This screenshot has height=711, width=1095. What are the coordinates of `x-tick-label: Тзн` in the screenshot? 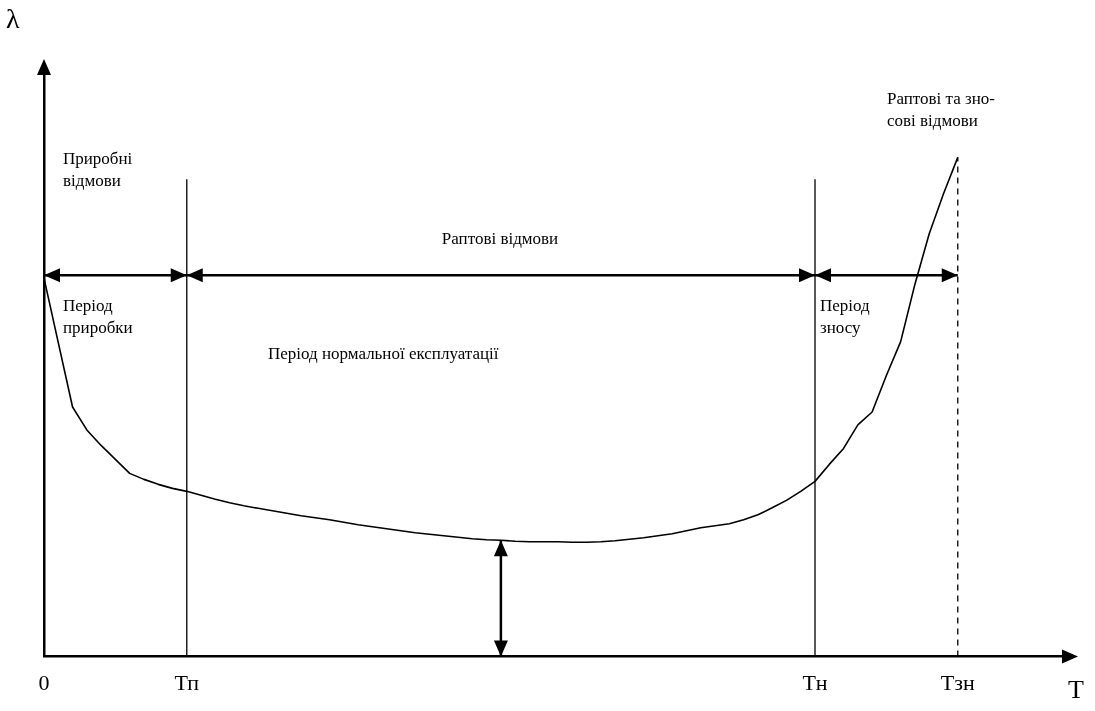 It's located at (957, 682).